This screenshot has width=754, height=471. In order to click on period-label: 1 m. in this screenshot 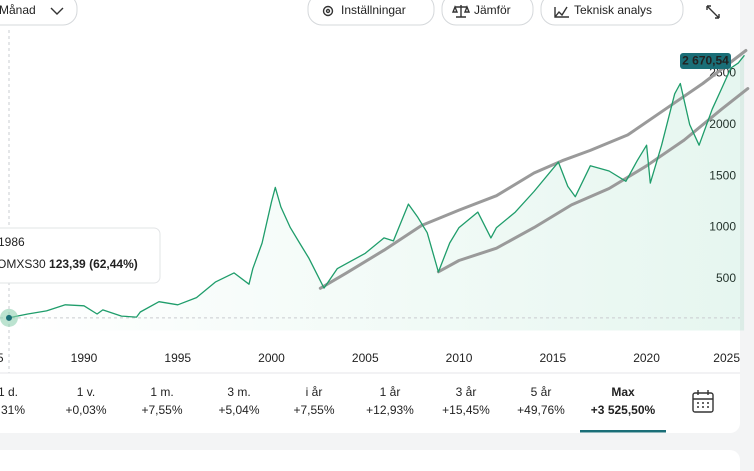, I will do `click(161, 392)`.